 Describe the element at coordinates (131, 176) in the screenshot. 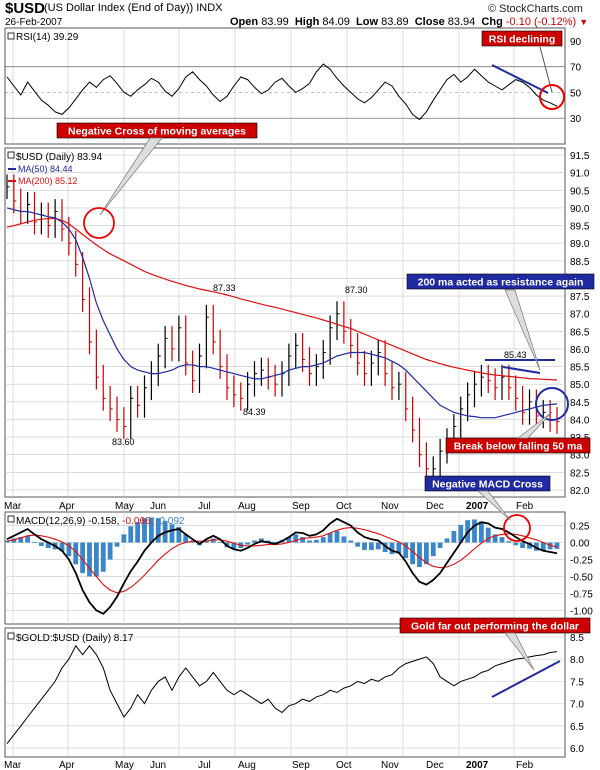

I see `negative-cross-pointer` at that location.